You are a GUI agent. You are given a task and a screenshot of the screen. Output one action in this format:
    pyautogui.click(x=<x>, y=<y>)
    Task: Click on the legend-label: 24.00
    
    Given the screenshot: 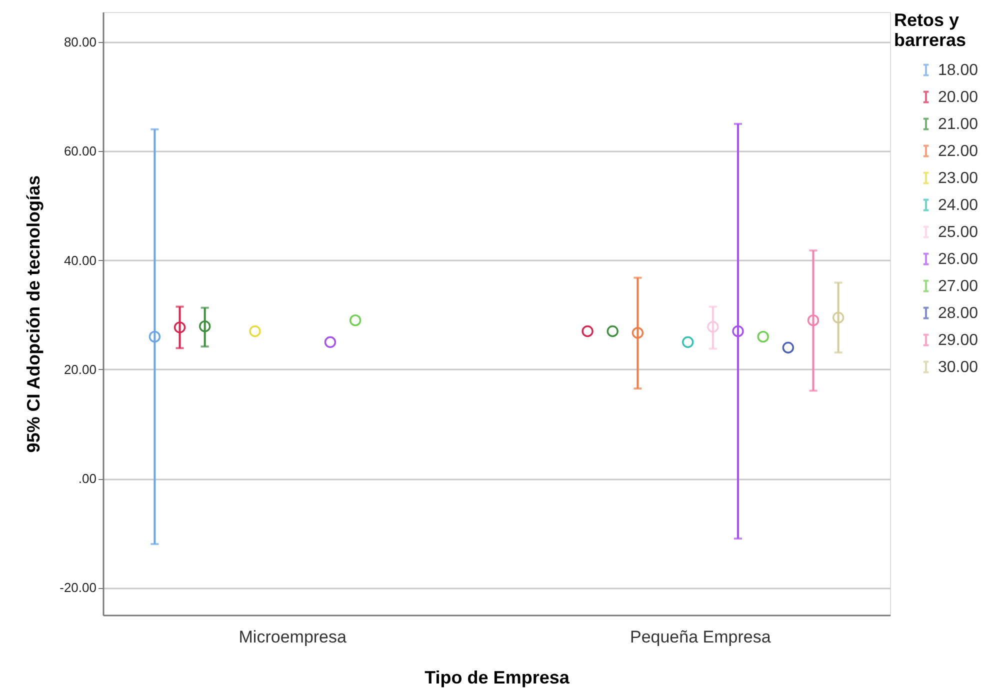 What is the action you would take?
    pyautogui.click(x=958, y=205)
    